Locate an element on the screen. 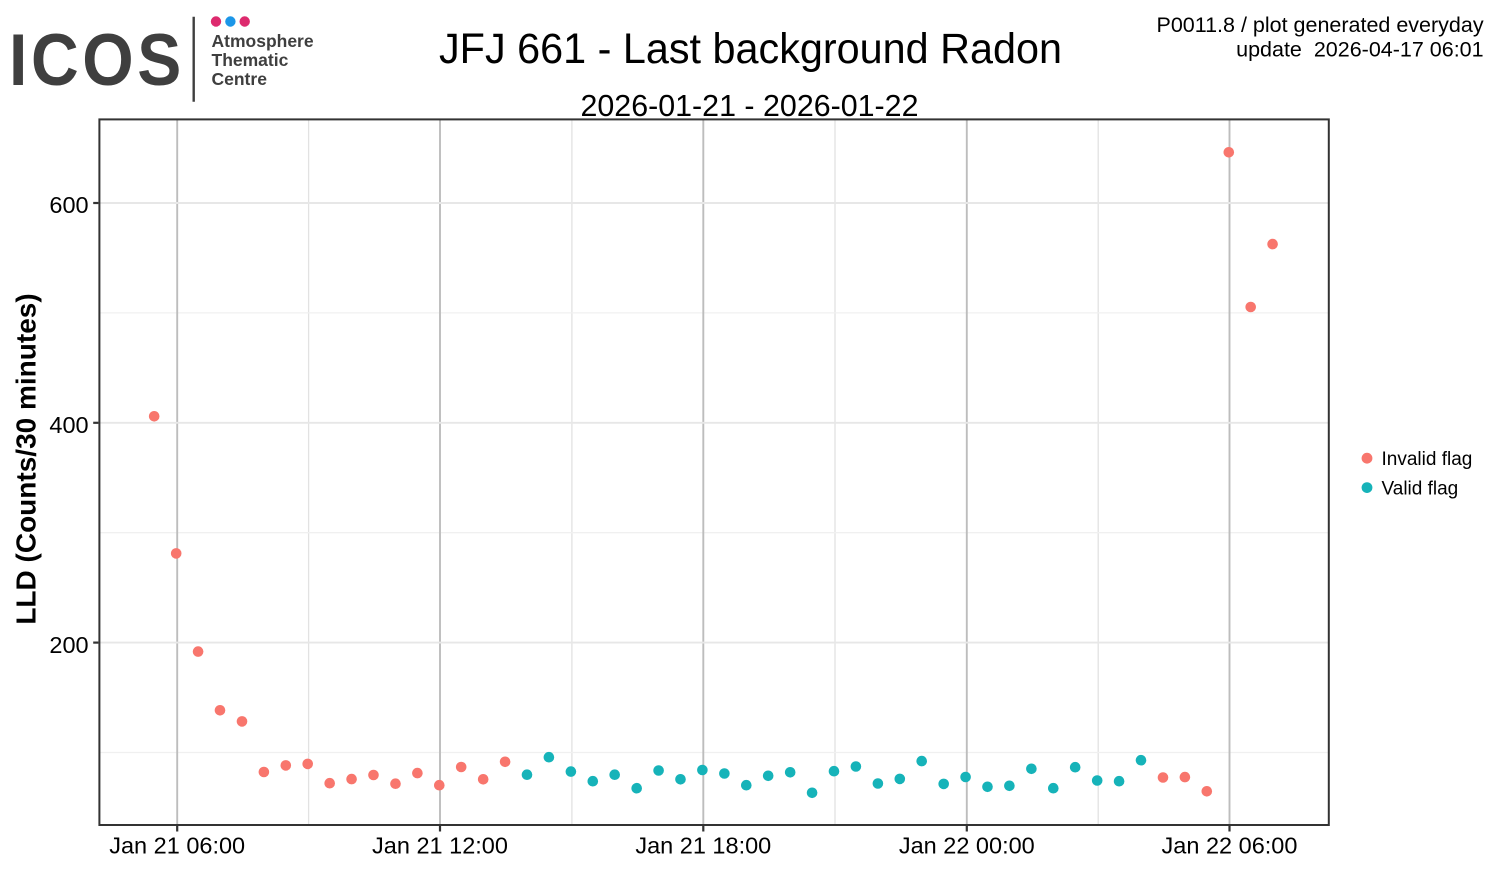 The width and height of the screenshot is (1500, 870). svg-text: Valid flag is located at coordinates (1420, 489).